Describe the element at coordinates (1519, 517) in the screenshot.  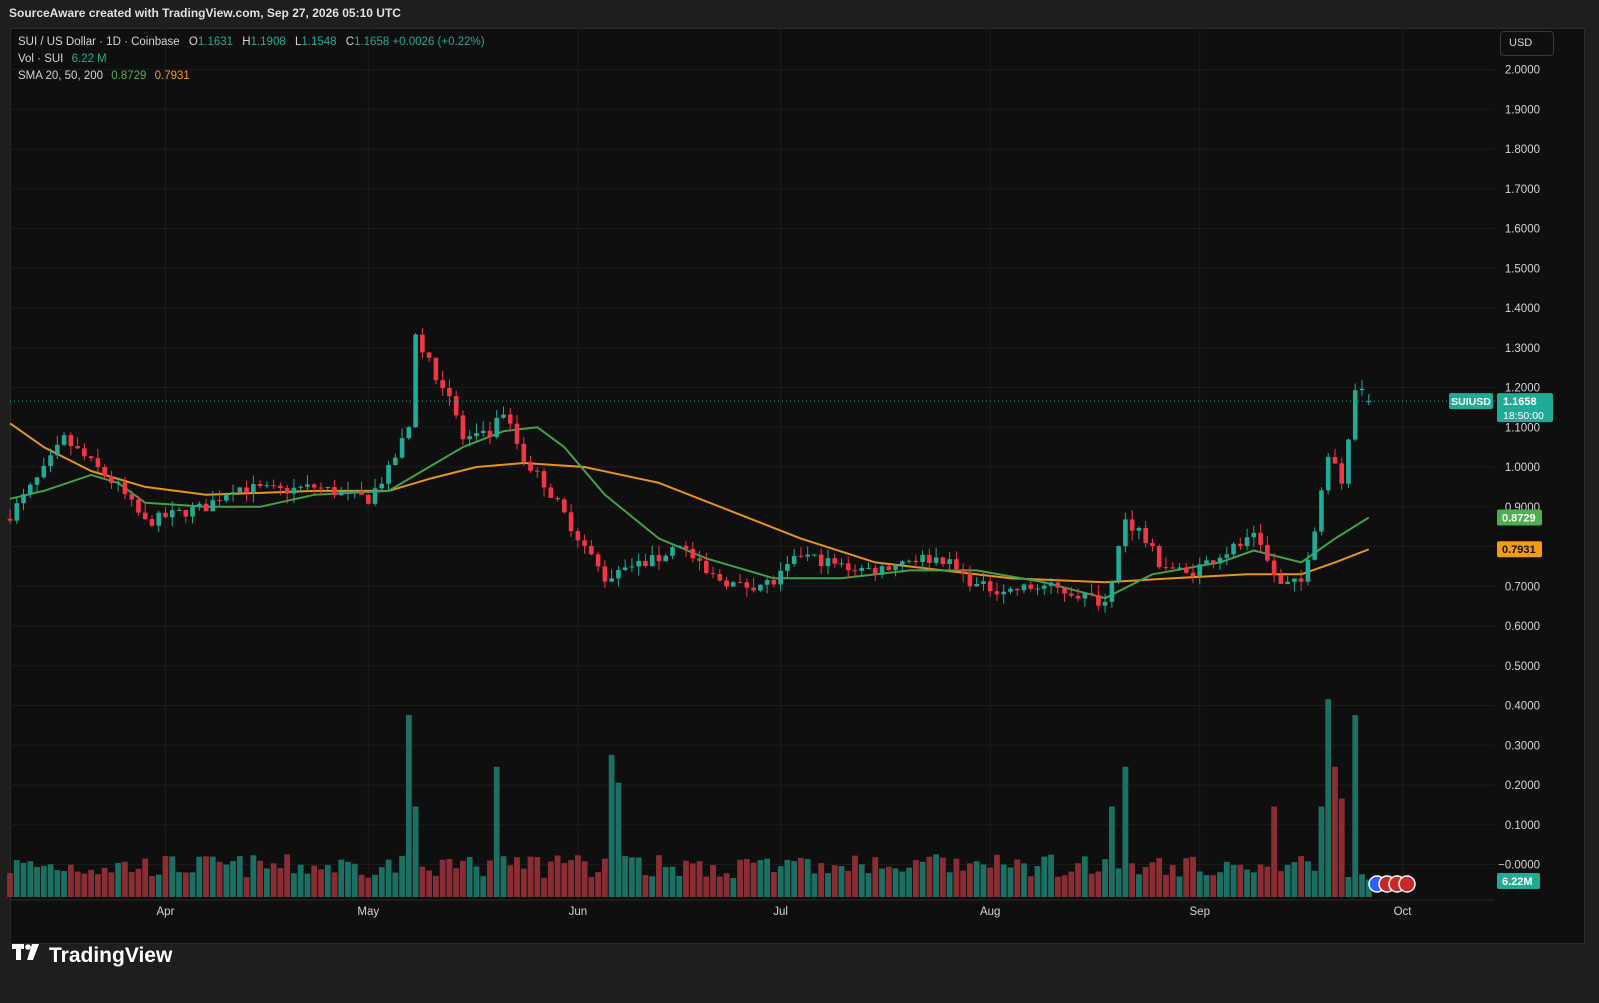
I see `sma20-badge-bg` at that location.